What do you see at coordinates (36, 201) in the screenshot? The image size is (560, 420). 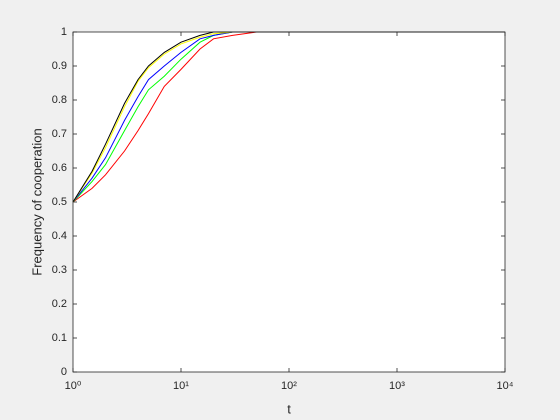 I see `y-axis-label: Frequency of cooperation` at bounding box center [36, 201].